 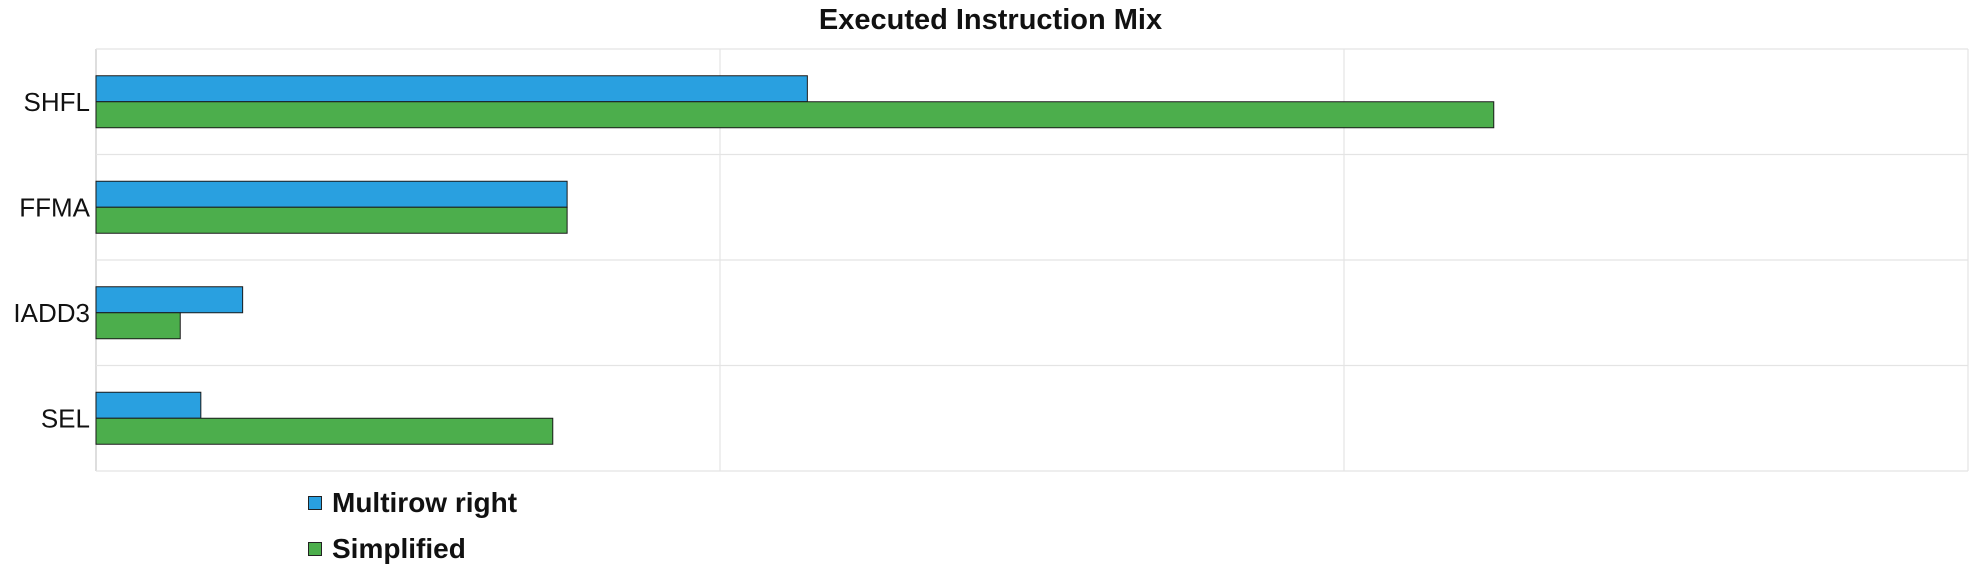 I want to click on legend-item-multirow-right: Multirow right, so click(x=412, y=503).